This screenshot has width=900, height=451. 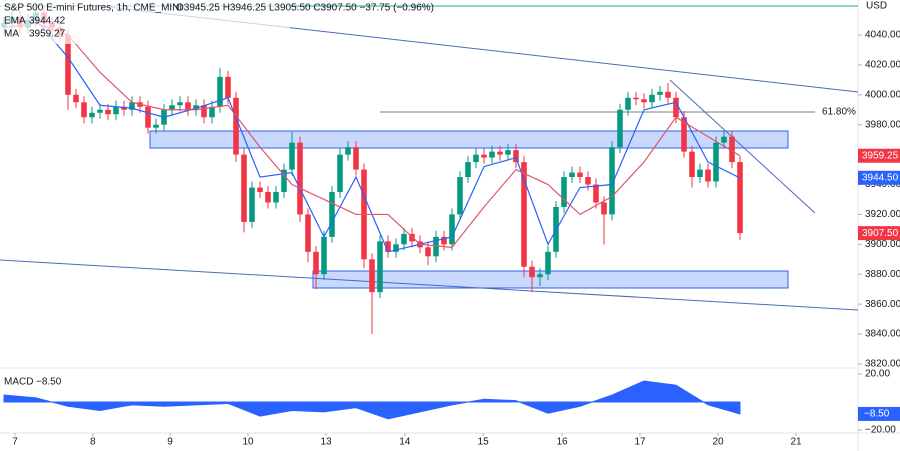 What do you see at coordinates (47, 34) in the screenshot?
I see `ma-value: 3959.27` at bounding box center [47, 34].